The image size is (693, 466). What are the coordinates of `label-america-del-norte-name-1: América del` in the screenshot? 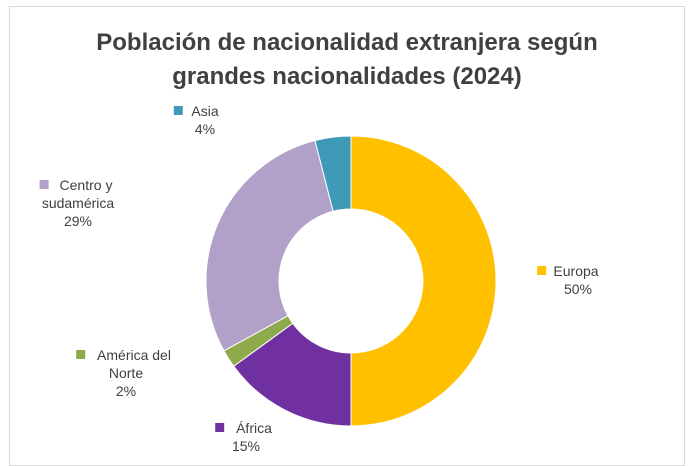 It's located at (134, 355).